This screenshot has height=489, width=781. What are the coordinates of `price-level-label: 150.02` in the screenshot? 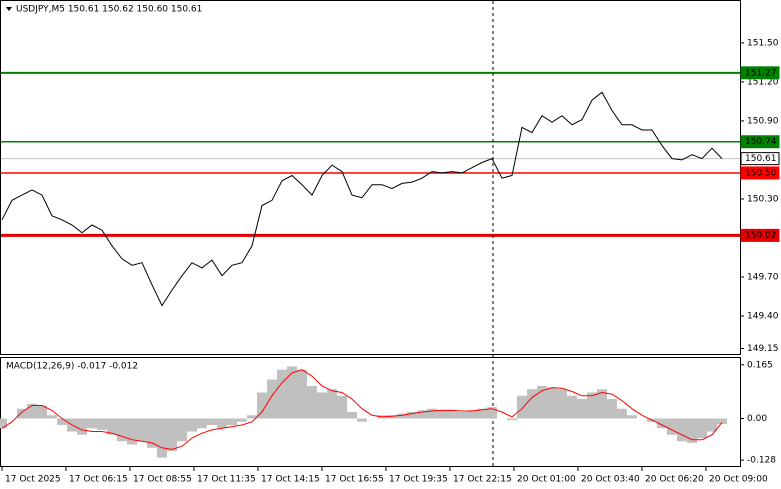 It's located at (761, 236).